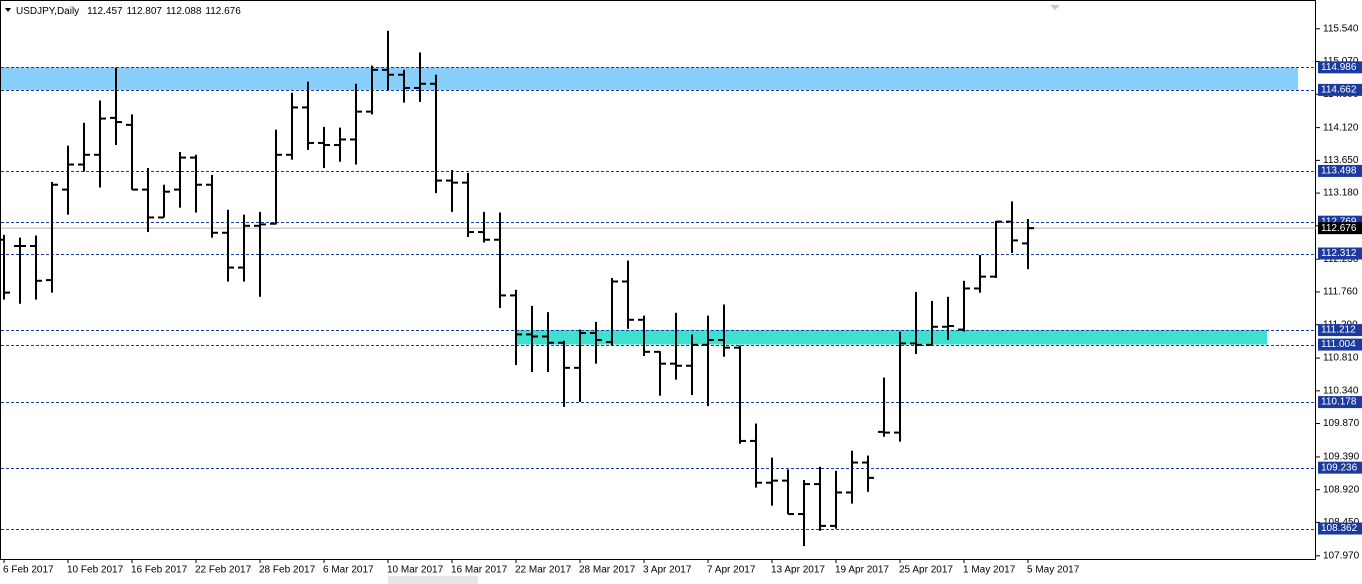 The height and width of the screenshot is (584, 1362). What do you see at coordinates (223, 570) in the screenshot?
I see `x-tick-label: 22 Feb 2017` at bounding box center [223, 570].